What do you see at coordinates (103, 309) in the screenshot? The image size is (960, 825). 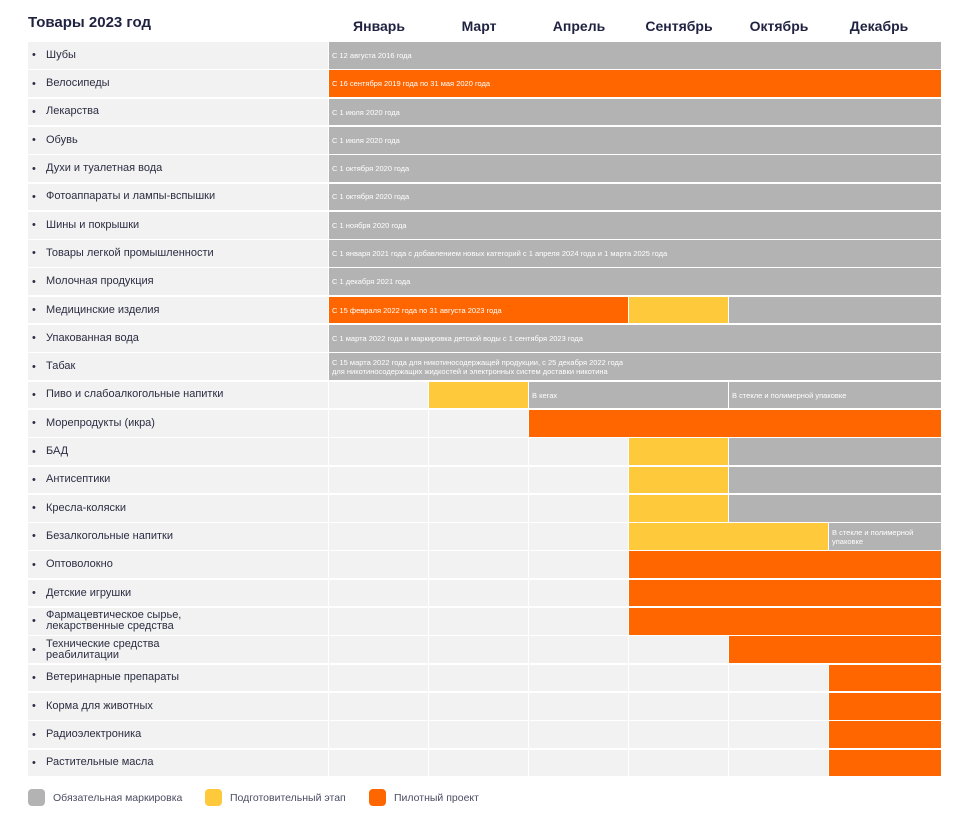 I see `row-label-text: Медицинские изделия` at bounding box center [103, 309].